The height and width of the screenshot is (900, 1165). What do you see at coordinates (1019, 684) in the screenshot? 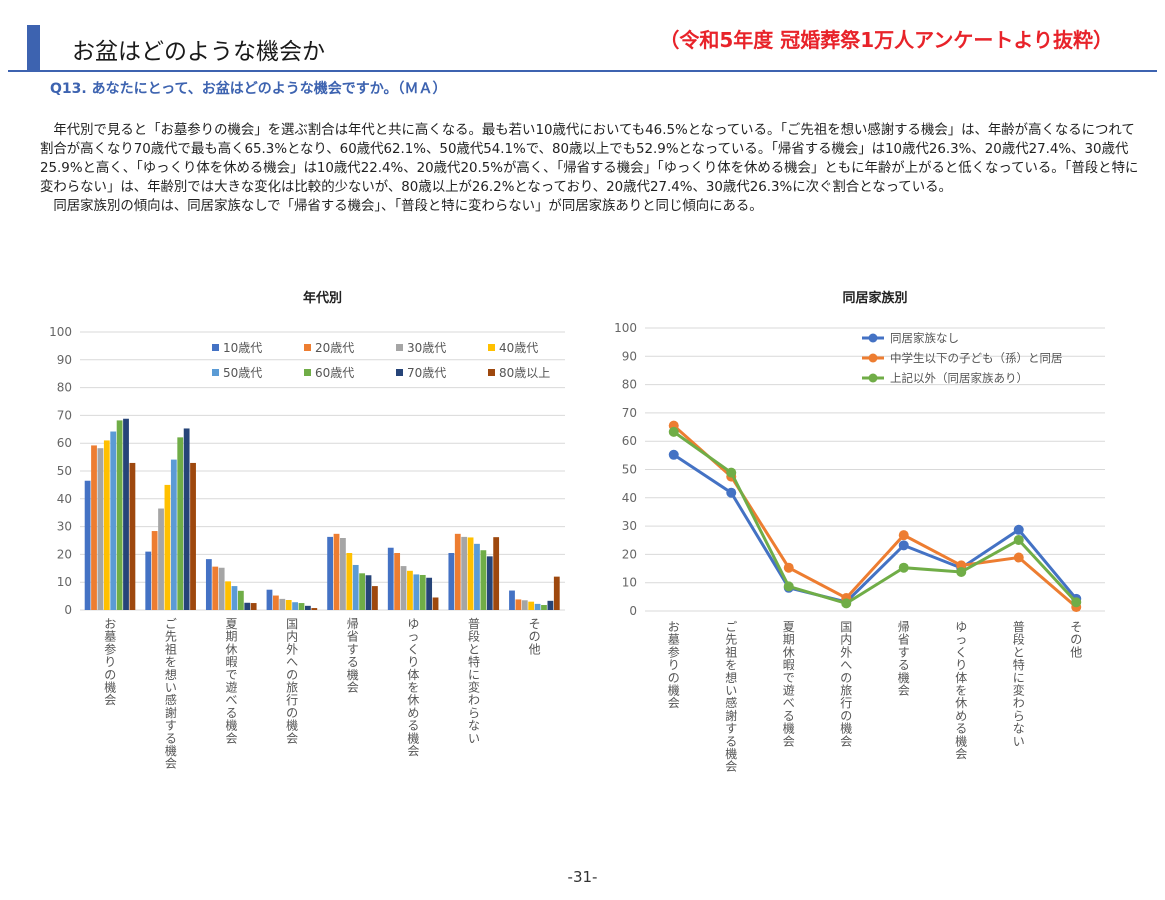
I see `x-tick-label: 普段と特に変わらない` at bounding box center [1019, 684].